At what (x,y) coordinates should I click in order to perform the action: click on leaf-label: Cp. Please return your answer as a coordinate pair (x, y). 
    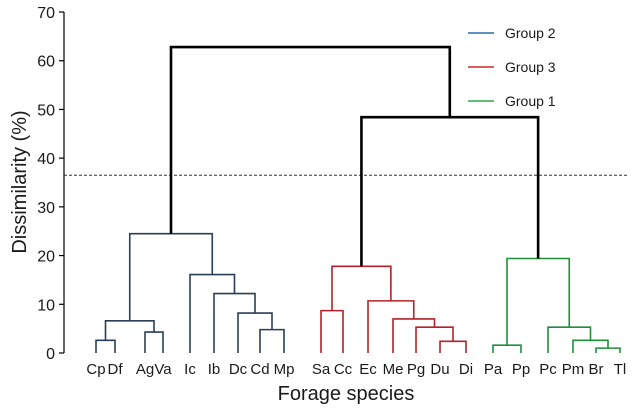
    Looking at the image, I should click on (95, 369).